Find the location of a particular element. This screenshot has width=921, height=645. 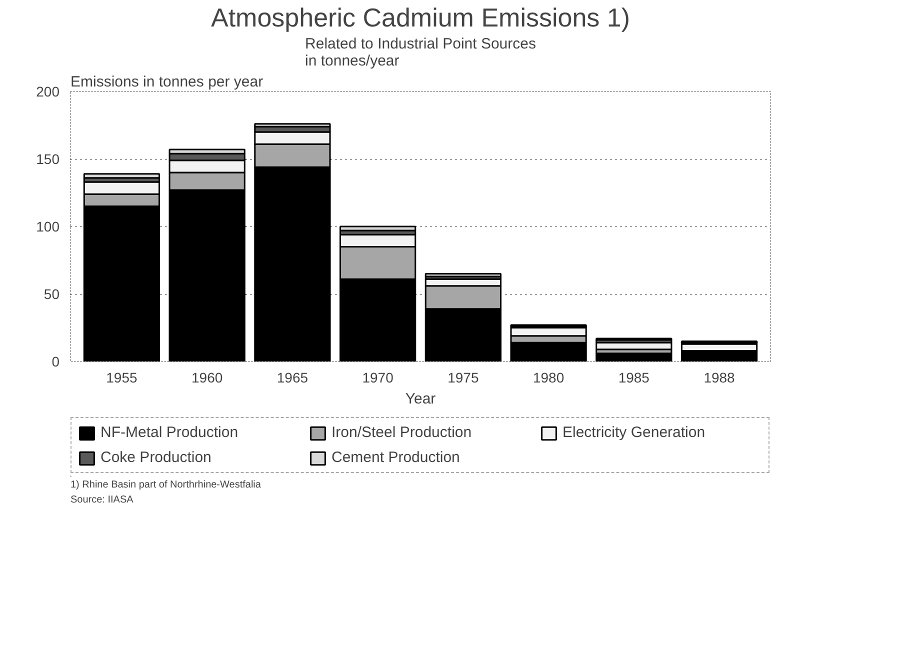

y-tick-label: 150 is located at coordinates (48, 159).